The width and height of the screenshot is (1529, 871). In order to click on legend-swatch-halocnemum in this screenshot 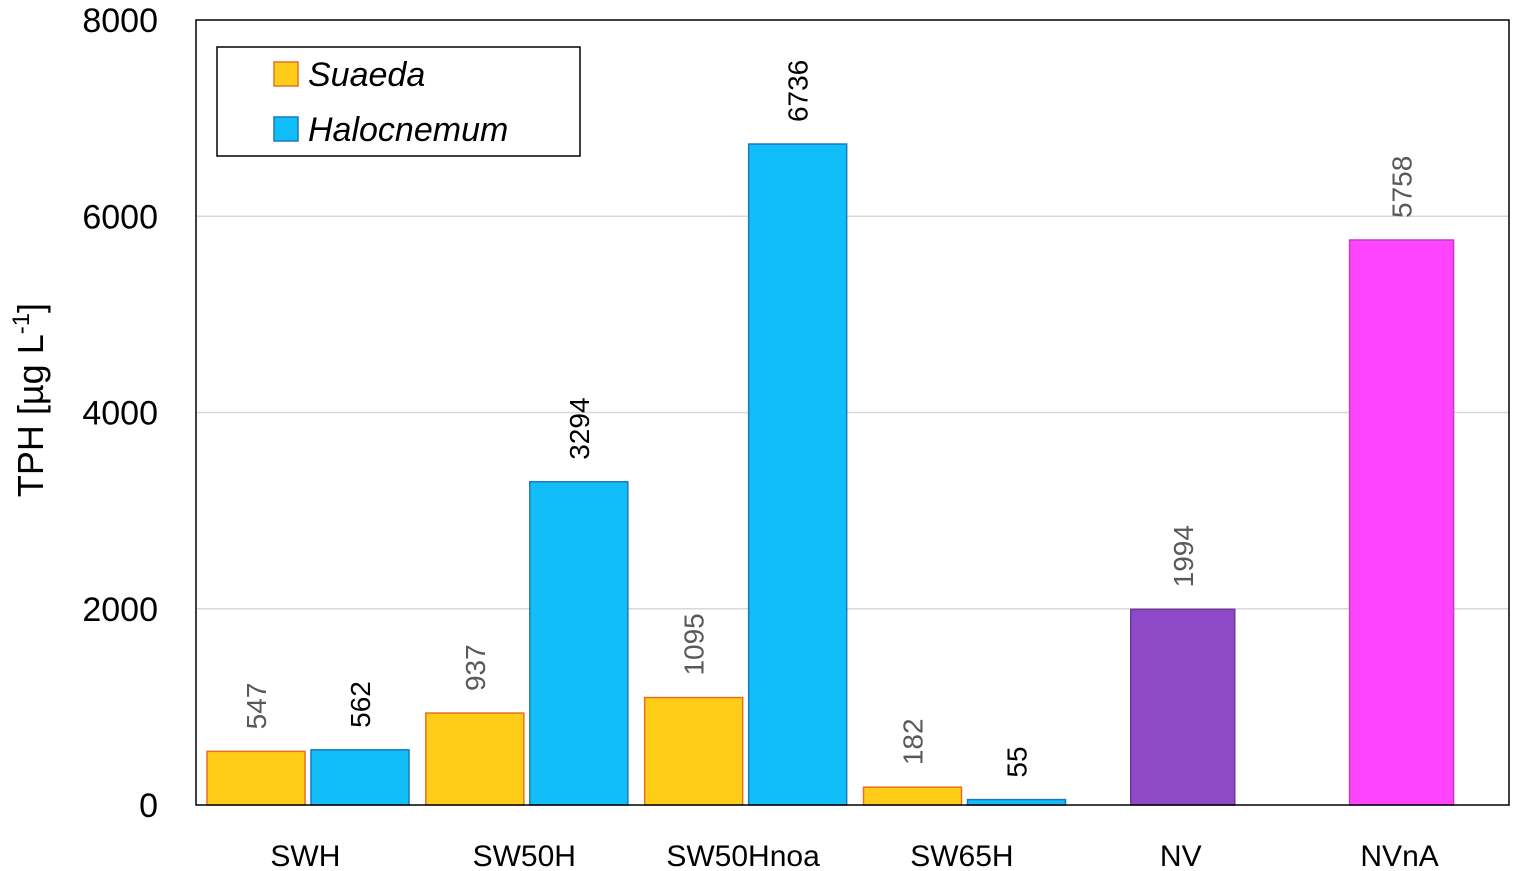, I will do `click(286, 129)`.